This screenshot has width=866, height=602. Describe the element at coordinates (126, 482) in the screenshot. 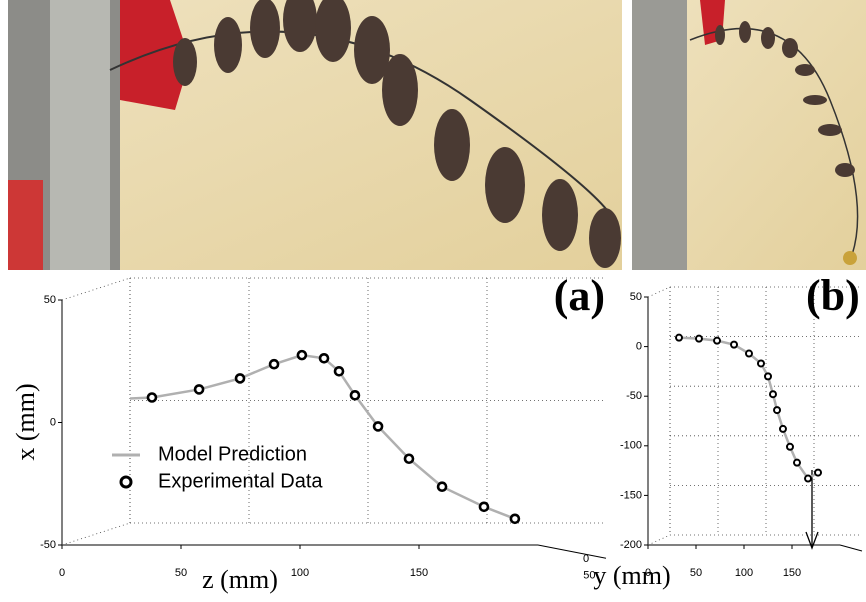

I see `legend-swatch` at that location.